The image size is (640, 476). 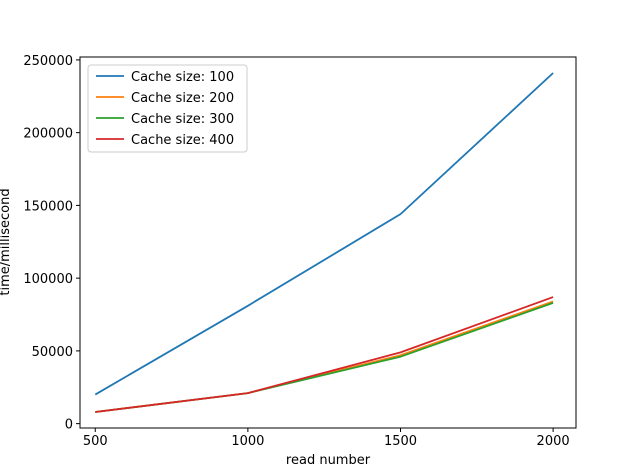 What do you see at coordinates (326, 438) in the screenshot?
I see `x-axis: 500 1000 1500 2000` at bounding box center [326, 438].